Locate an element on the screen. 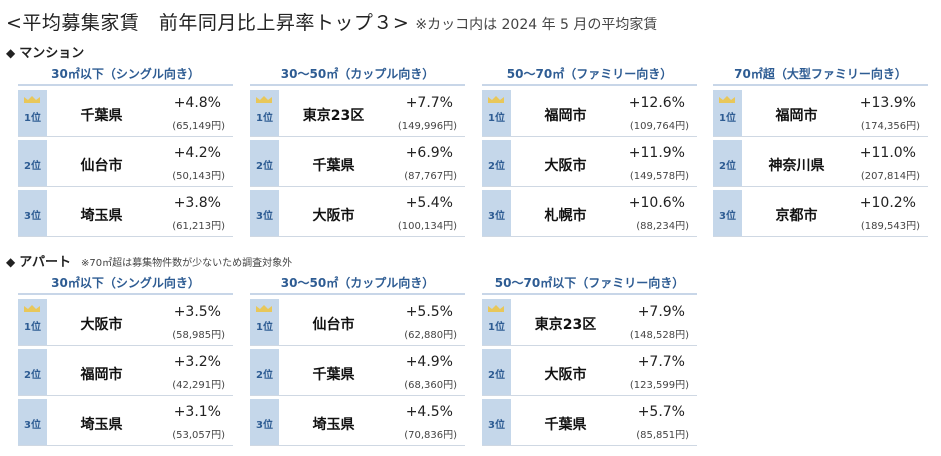  apart-heading: ◆ アパート ※70㎡超は募集物件数が少ないため調査対象外 is located at coordinates (149, 260).